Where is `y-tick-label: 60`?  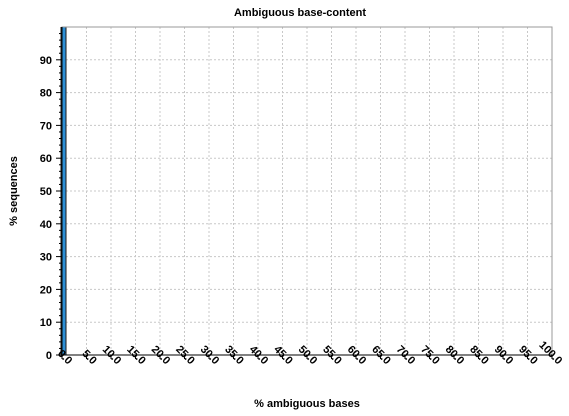
y-tick-label: 60 is located at coordinates (46, 159).